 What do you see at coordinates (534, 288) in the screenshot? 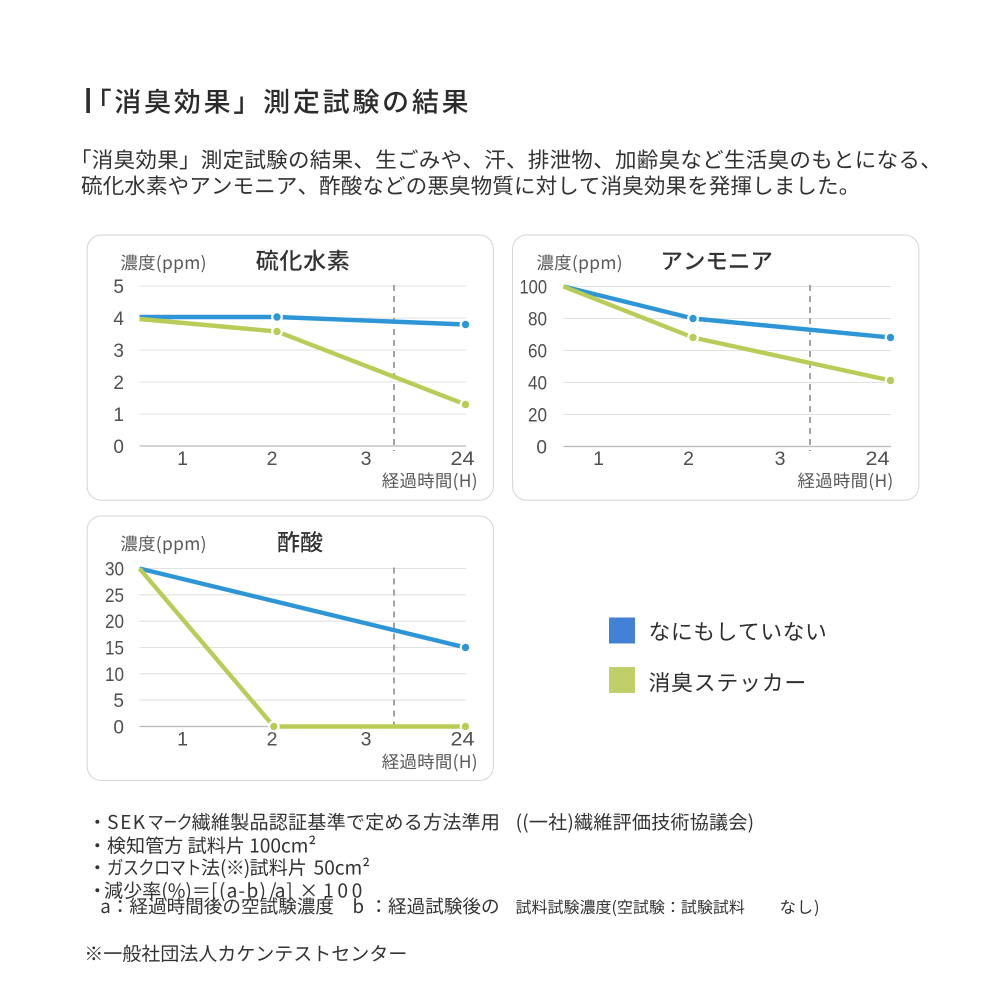
I see `svg-text: 100` at bounding box center [534, 288].